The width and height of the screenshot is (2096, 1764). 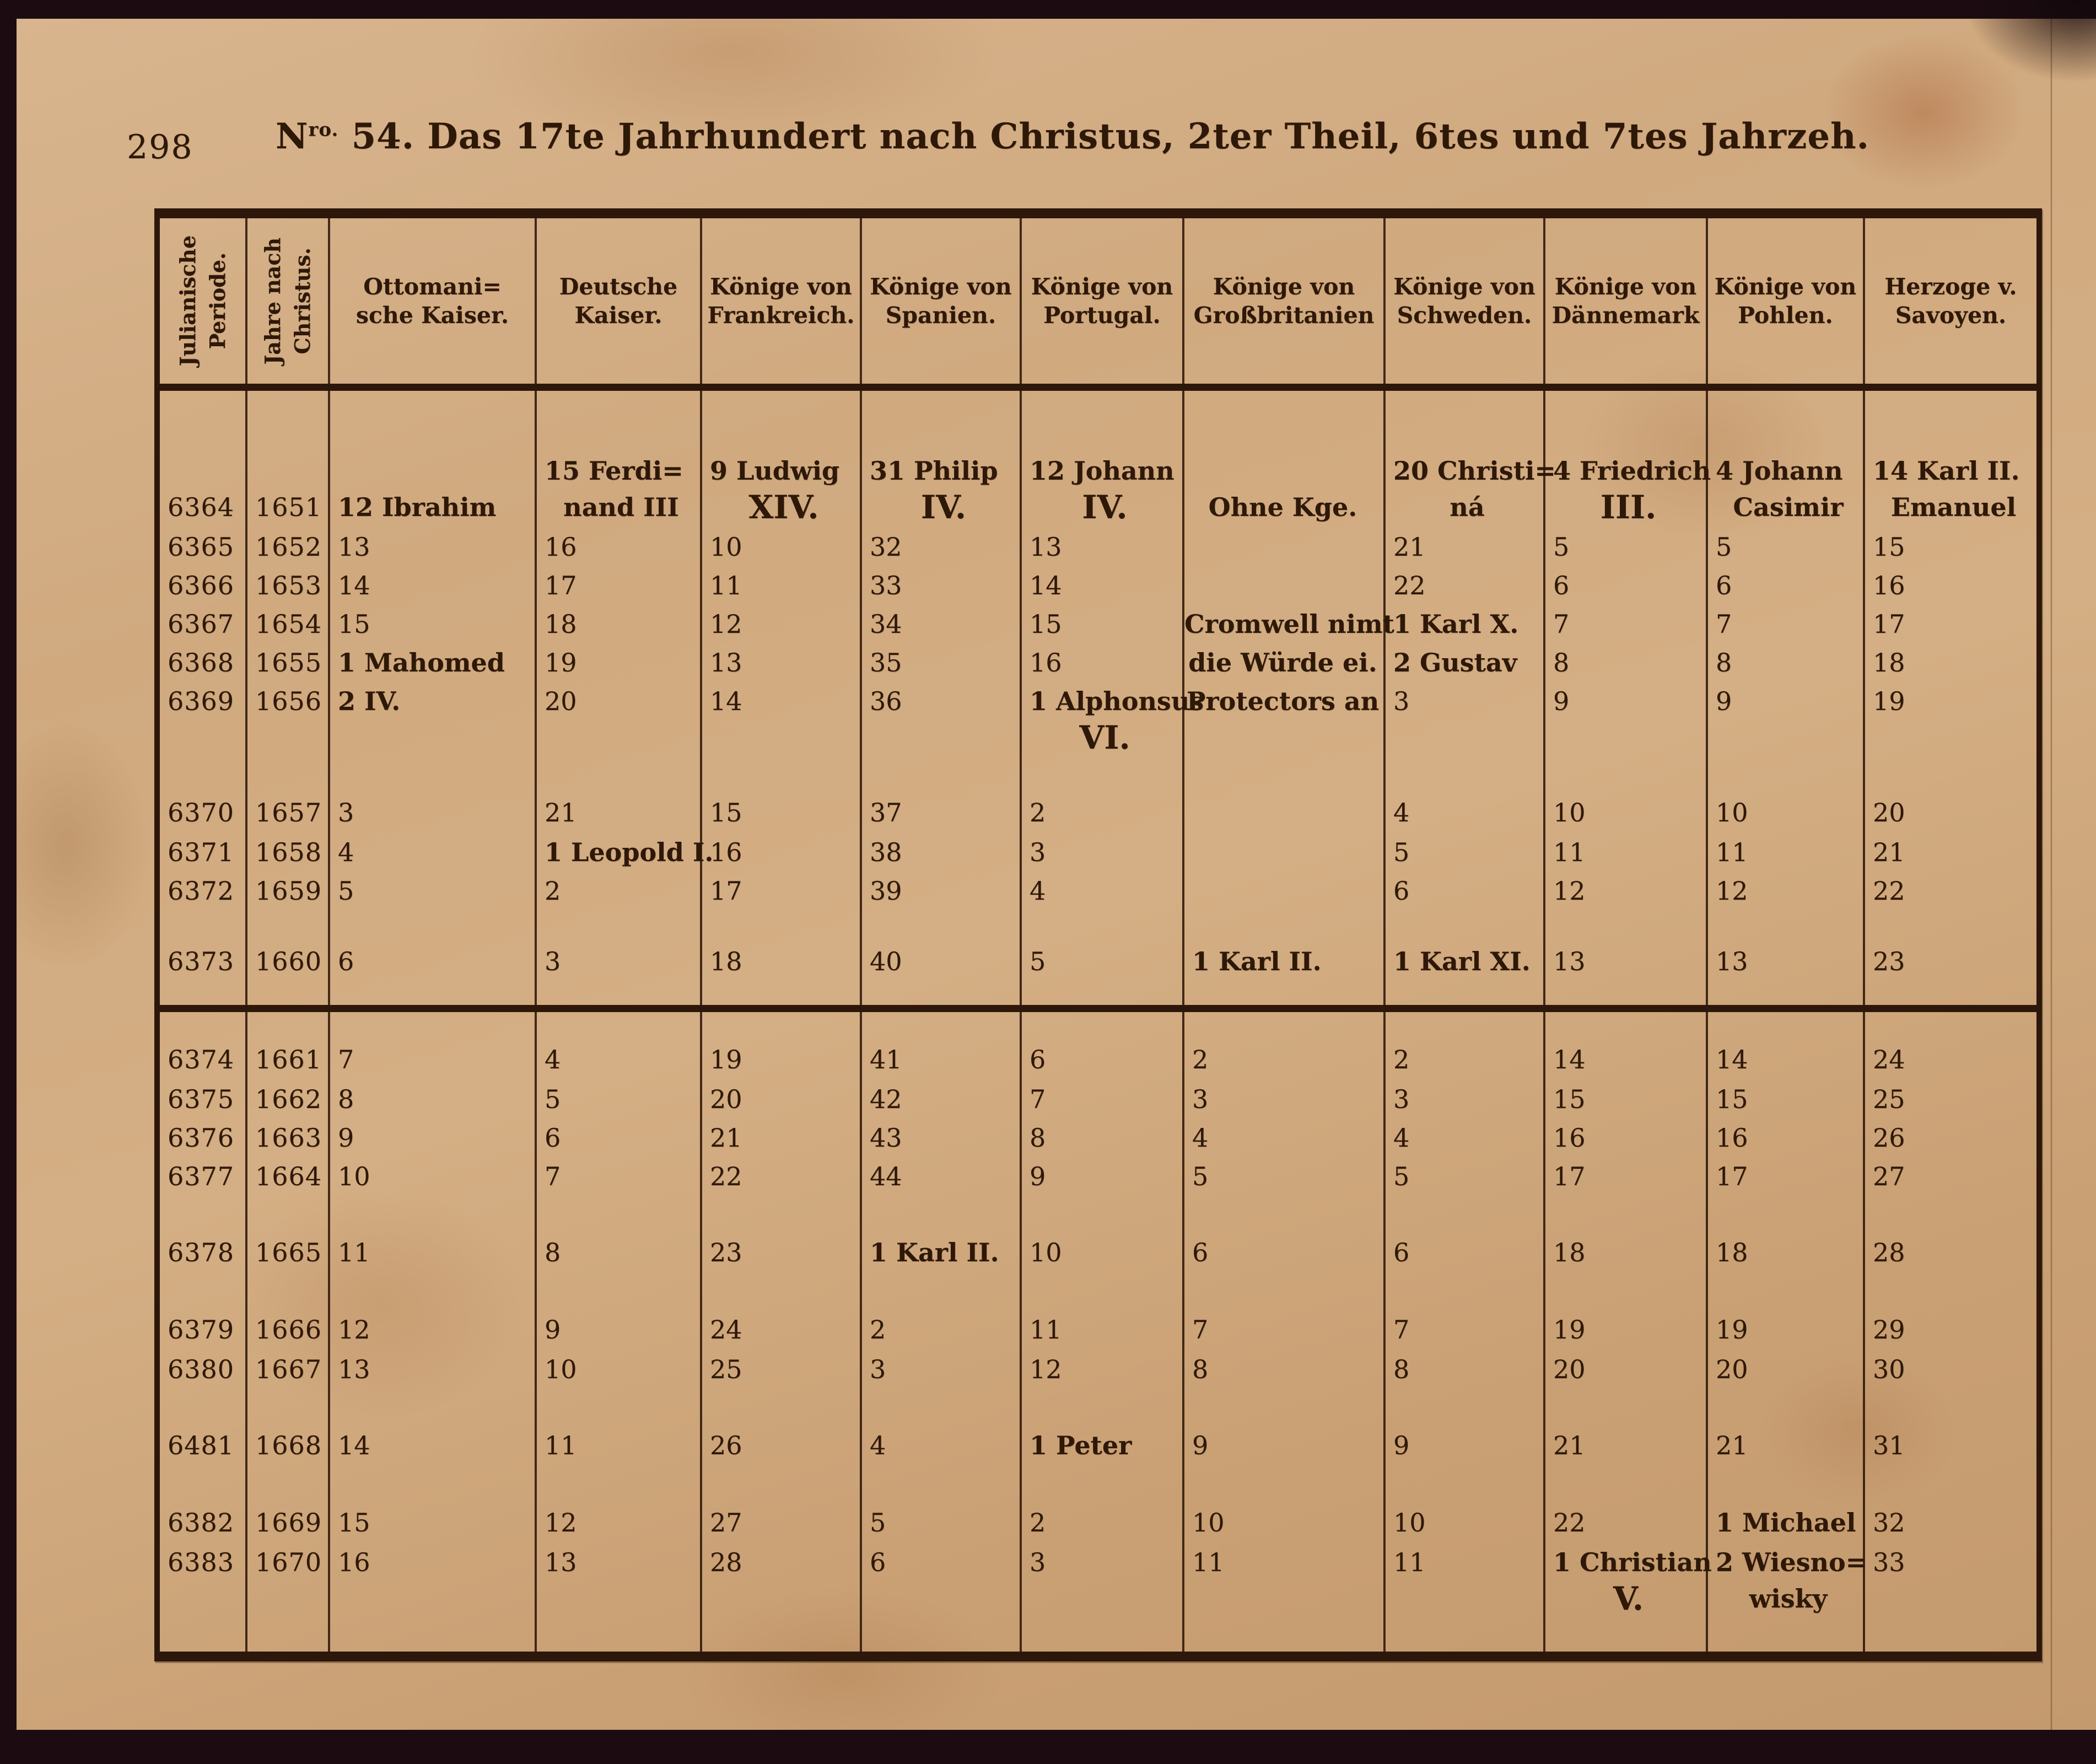 I want to click on table-cell: 1655, so click(x=287, y=664).